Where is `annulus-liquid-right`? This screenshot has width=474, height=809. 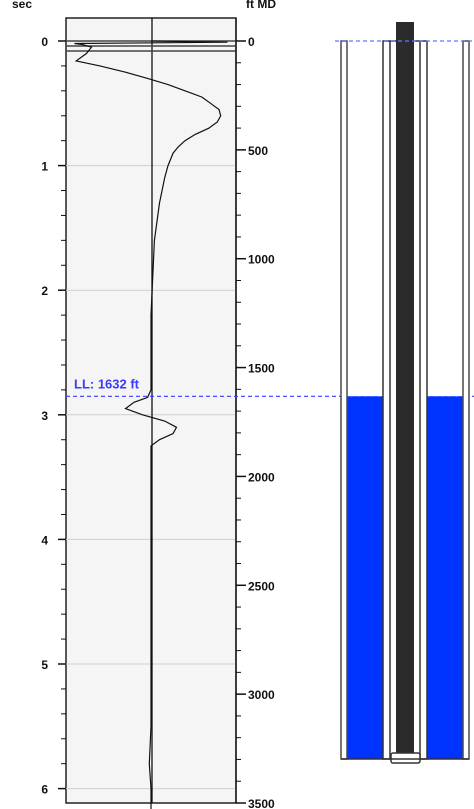
annulus-liquid-right is located at coordinates (445, 577).